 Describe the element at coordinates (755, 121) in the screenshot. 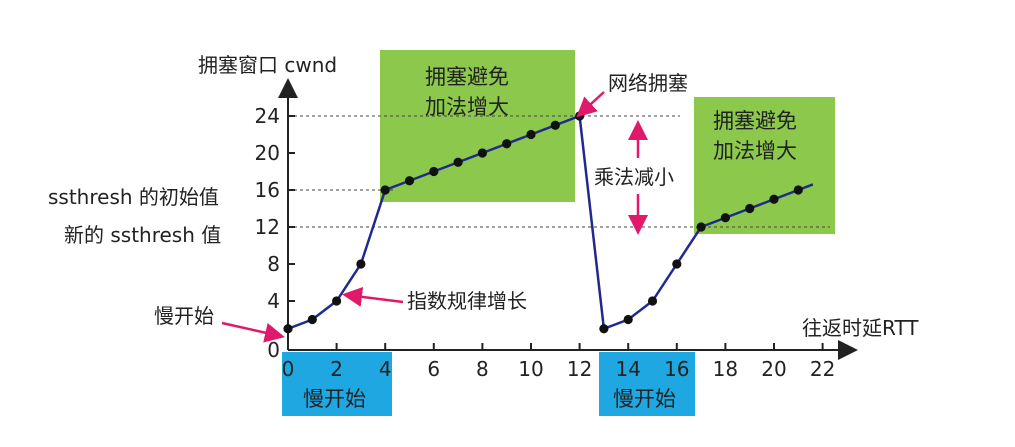

I see `box2-line1: 拥塞避免` at that location.